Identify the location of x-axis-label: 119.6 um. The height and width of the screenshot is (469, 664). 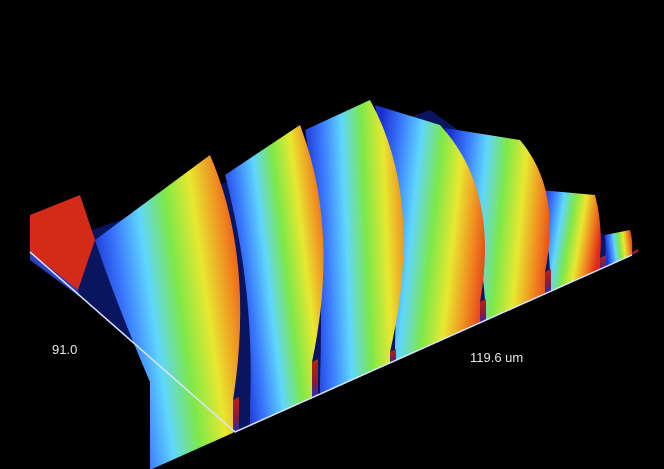
(497, 357).